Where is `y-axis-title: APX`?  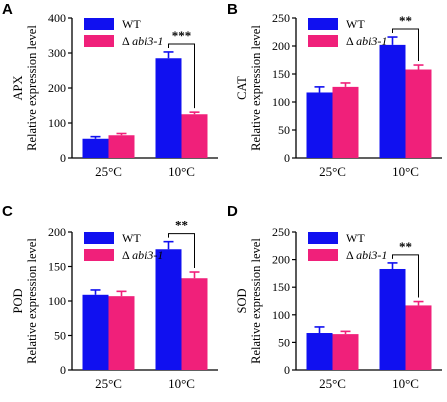
y-axis-title: APX is located at coordinates (18, 87).